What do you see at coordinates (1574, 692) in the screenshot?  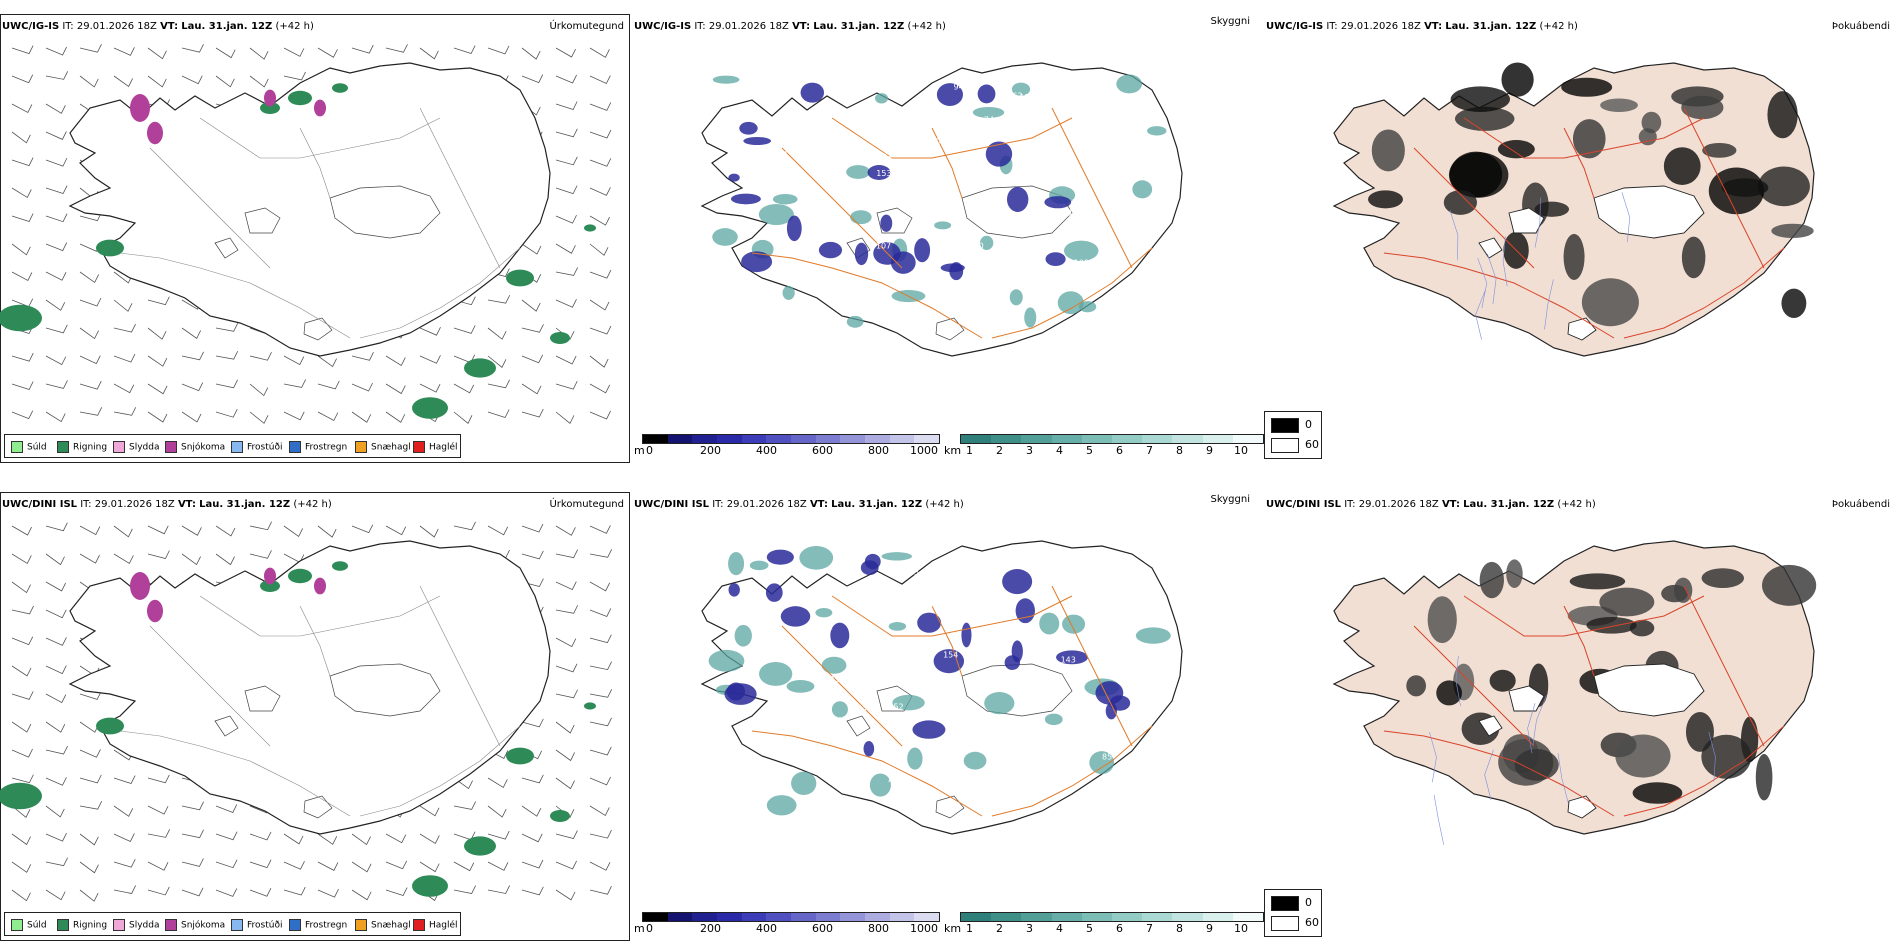 I see `fog-map` at bounding box center [1574, 692].